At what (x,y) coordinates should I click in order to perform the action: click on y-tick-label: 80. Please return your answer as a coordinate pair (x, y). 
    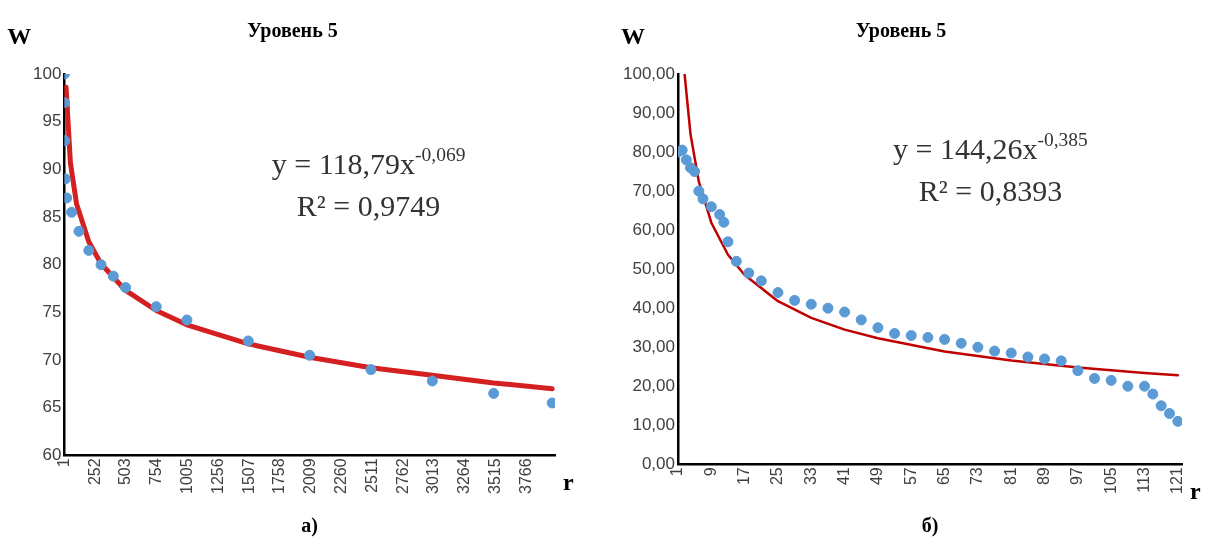
    Looking at the image, I should click on (52, 264).